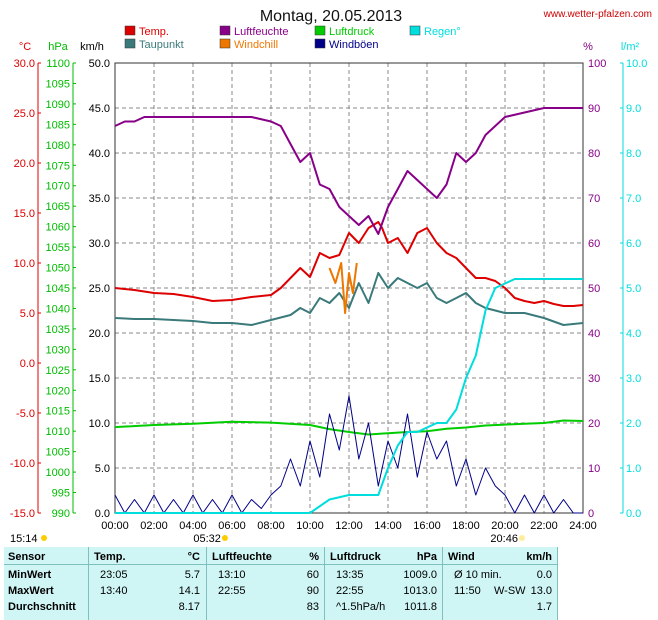 The image size is (658, 620). What do you see at coordinates (349, 427) in the screenshot?
I see `series-luftdruck` at bounding box center [349, 427].